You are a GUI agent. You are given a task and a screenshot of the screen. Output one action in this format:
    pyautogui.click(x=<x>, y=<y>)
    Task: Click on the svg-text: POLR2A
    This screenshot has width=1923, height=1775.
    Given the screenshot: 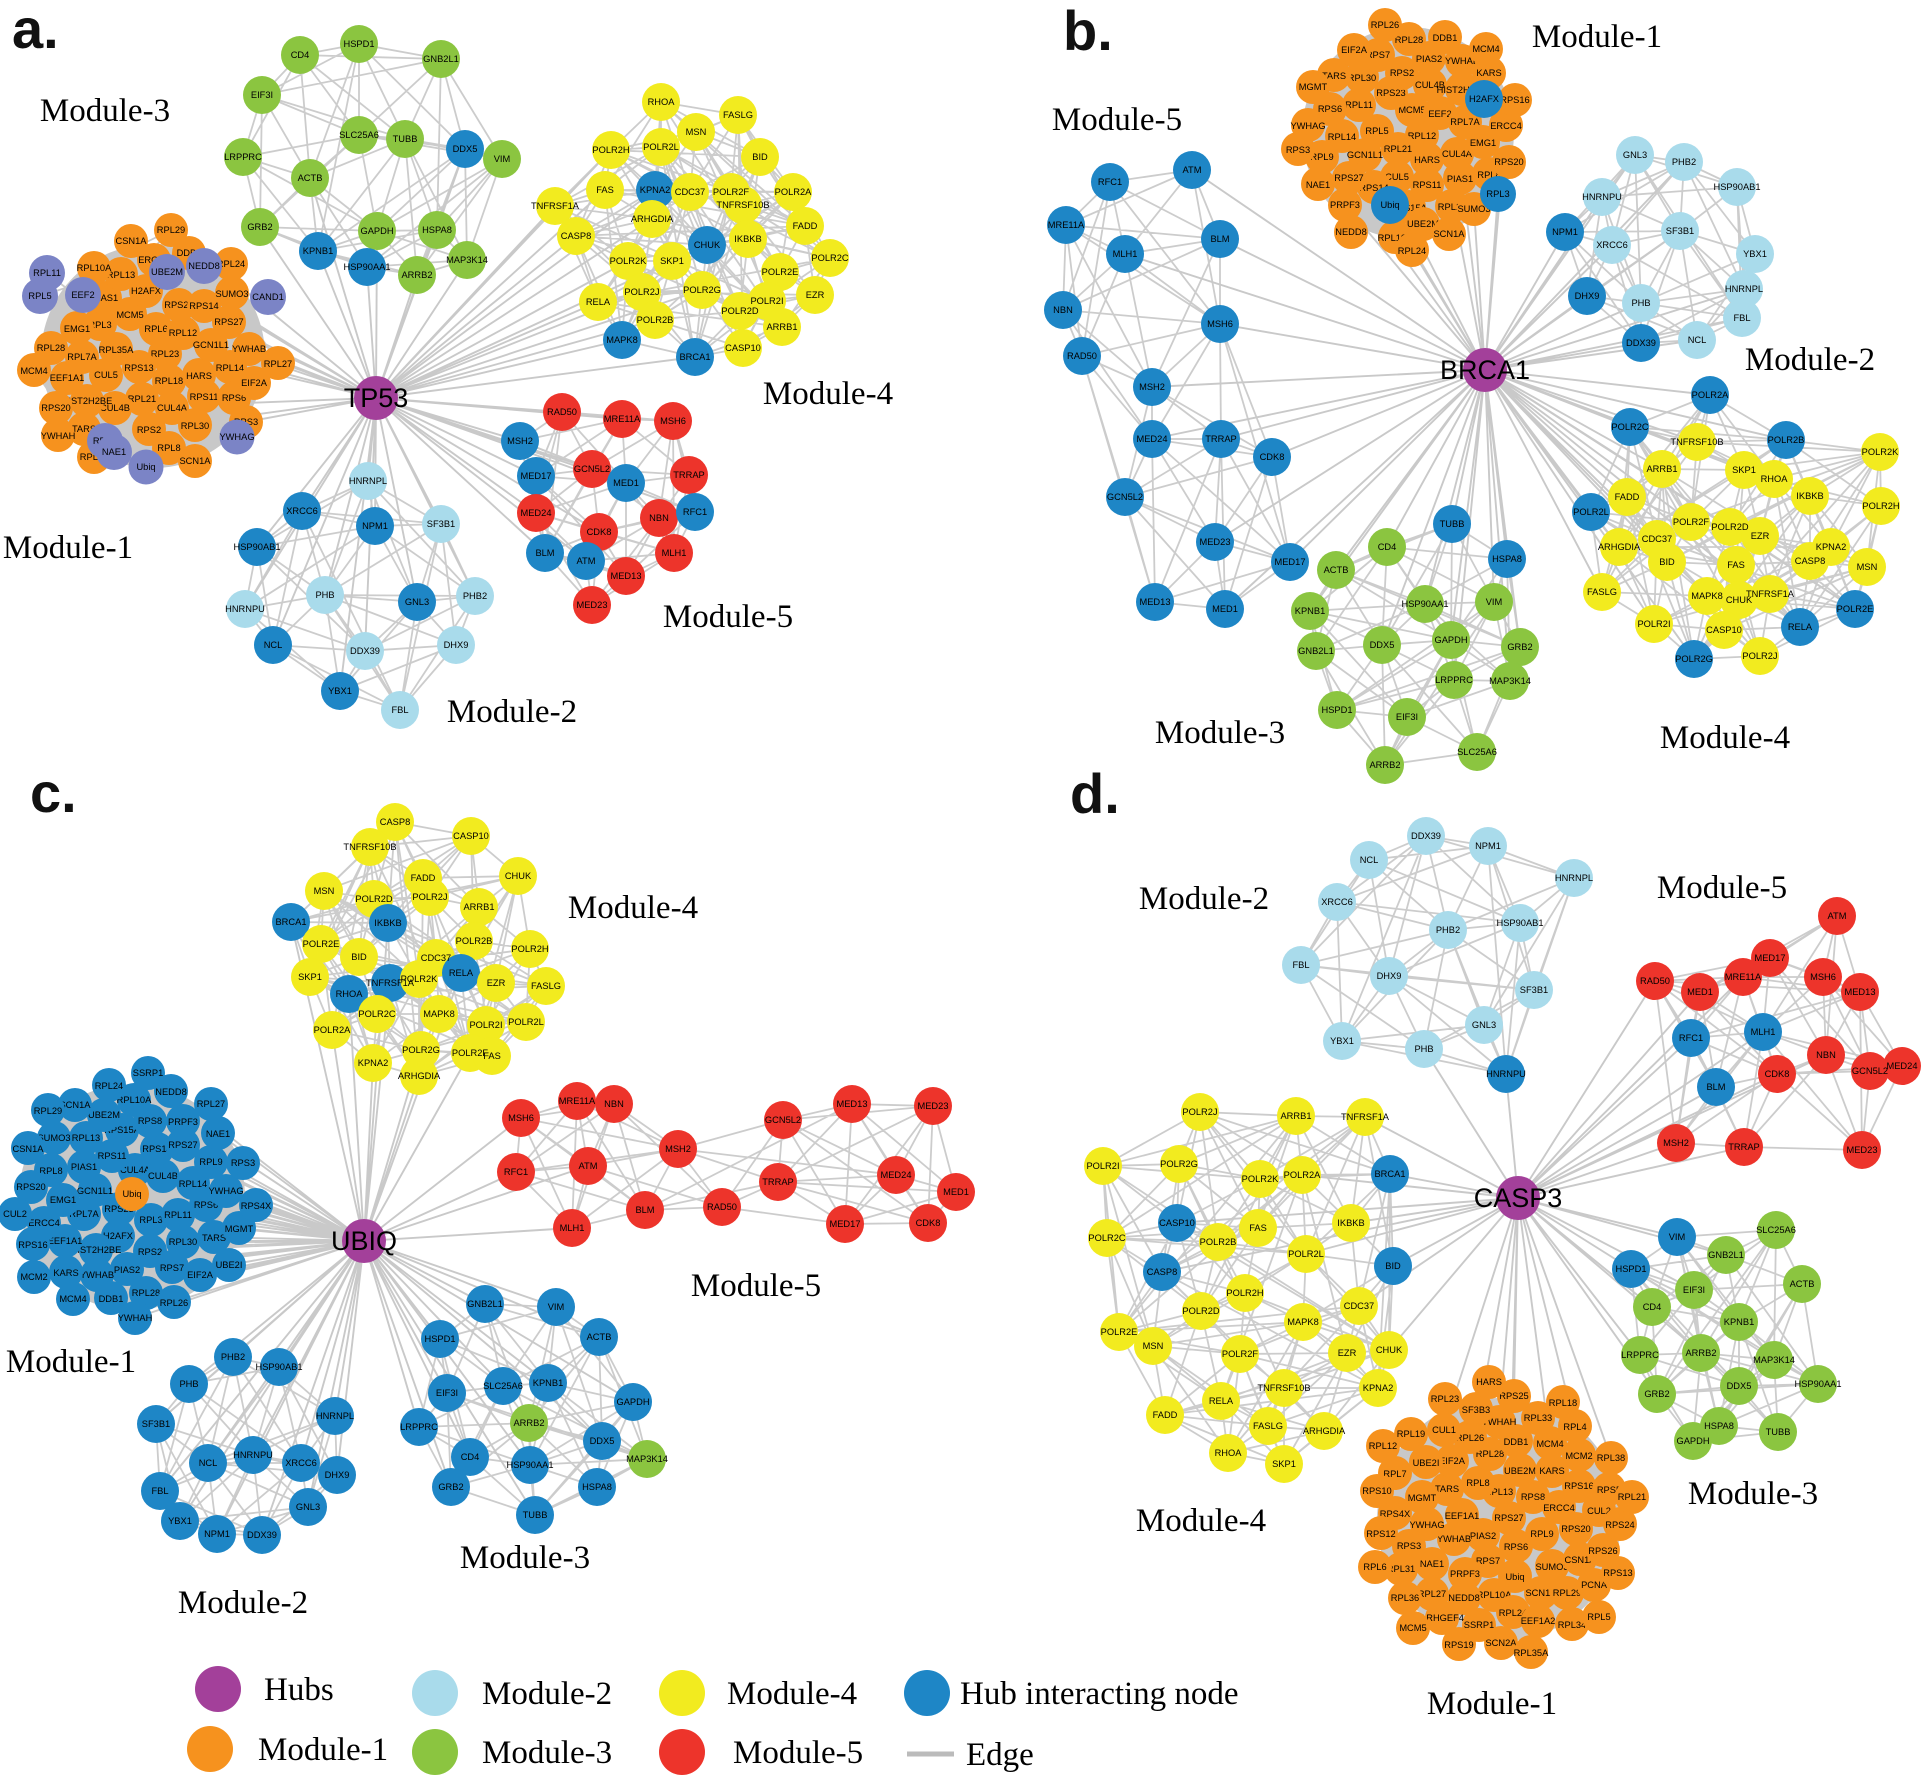 What is the action you would take?
    pyautogui.click(x=1710, y=395)
    